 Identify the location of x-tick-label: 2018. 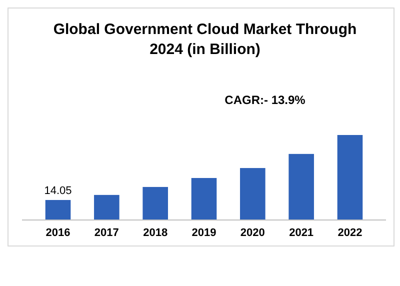
(155, 233).